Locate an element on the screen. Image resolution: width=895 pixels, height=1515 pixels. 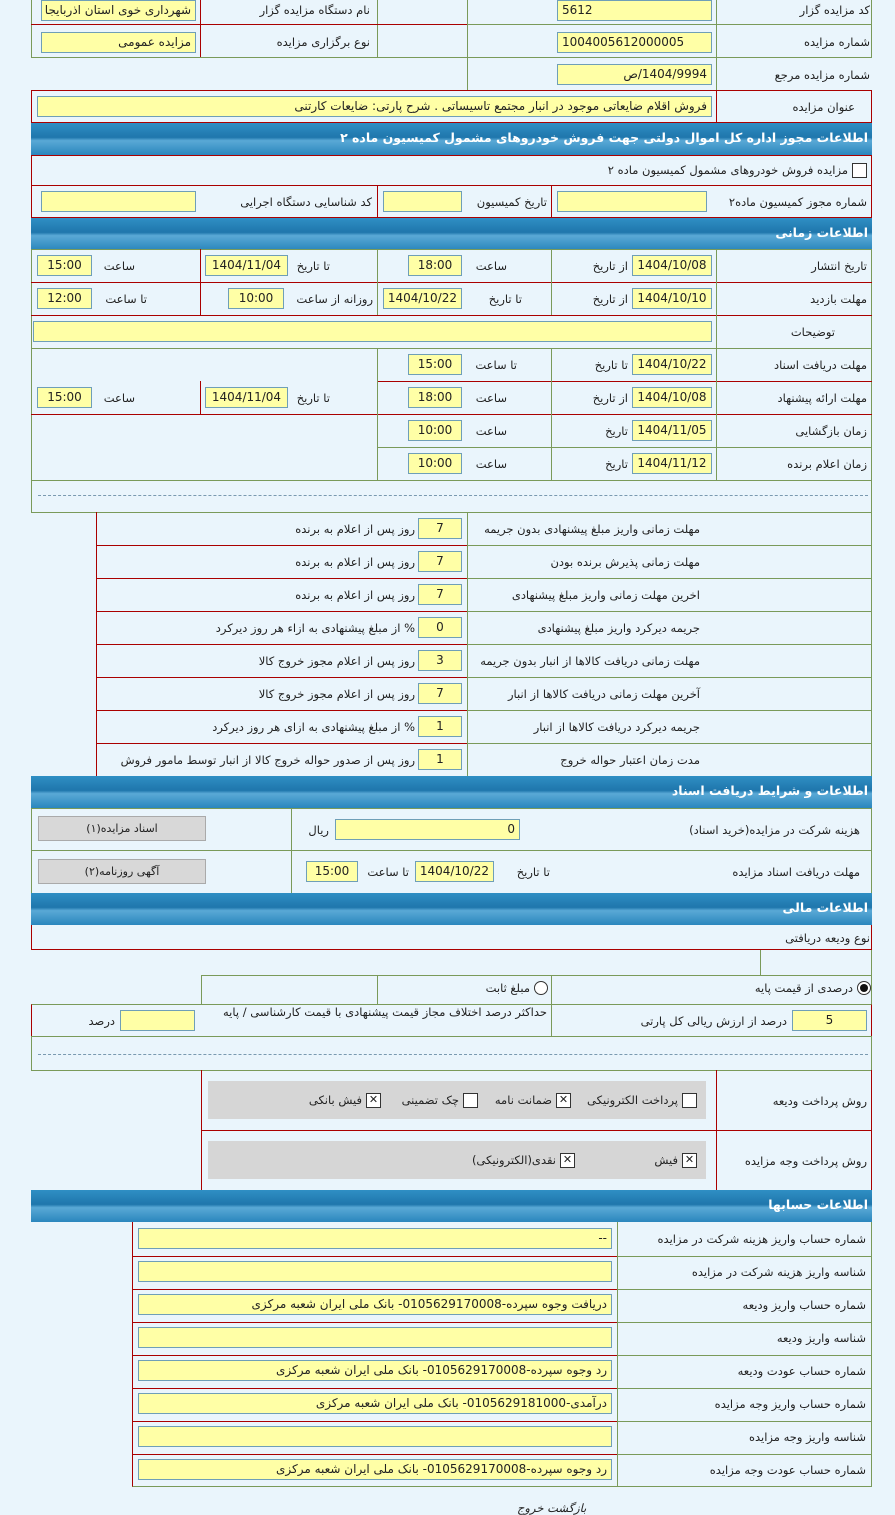
type-label: نوع برگزاری مزایده is located at coordinates (323, 42).